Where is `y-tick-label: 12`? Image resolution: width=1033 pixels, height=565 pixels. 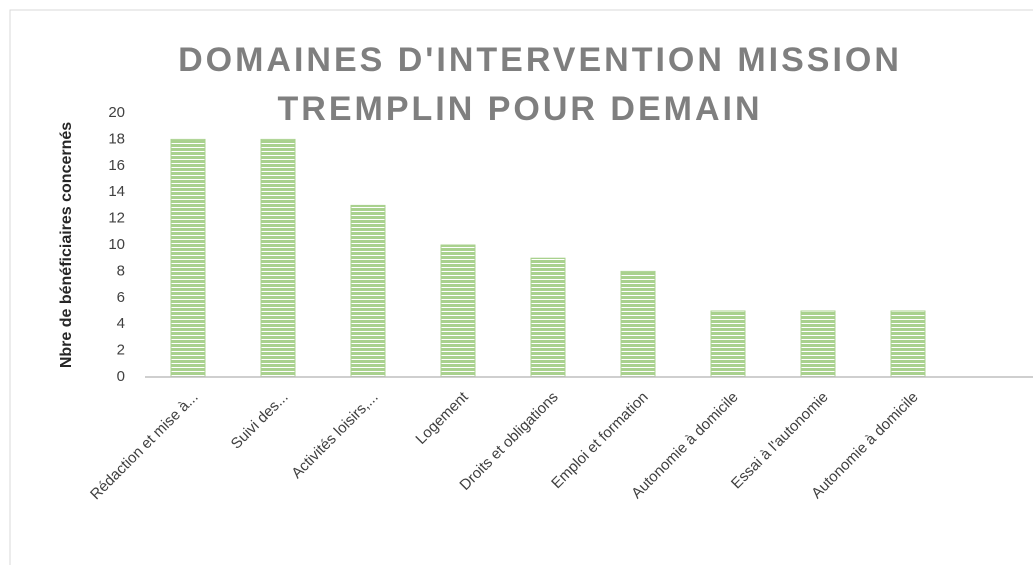 y-tick-label: 12 is located at coordinates (116, 218).